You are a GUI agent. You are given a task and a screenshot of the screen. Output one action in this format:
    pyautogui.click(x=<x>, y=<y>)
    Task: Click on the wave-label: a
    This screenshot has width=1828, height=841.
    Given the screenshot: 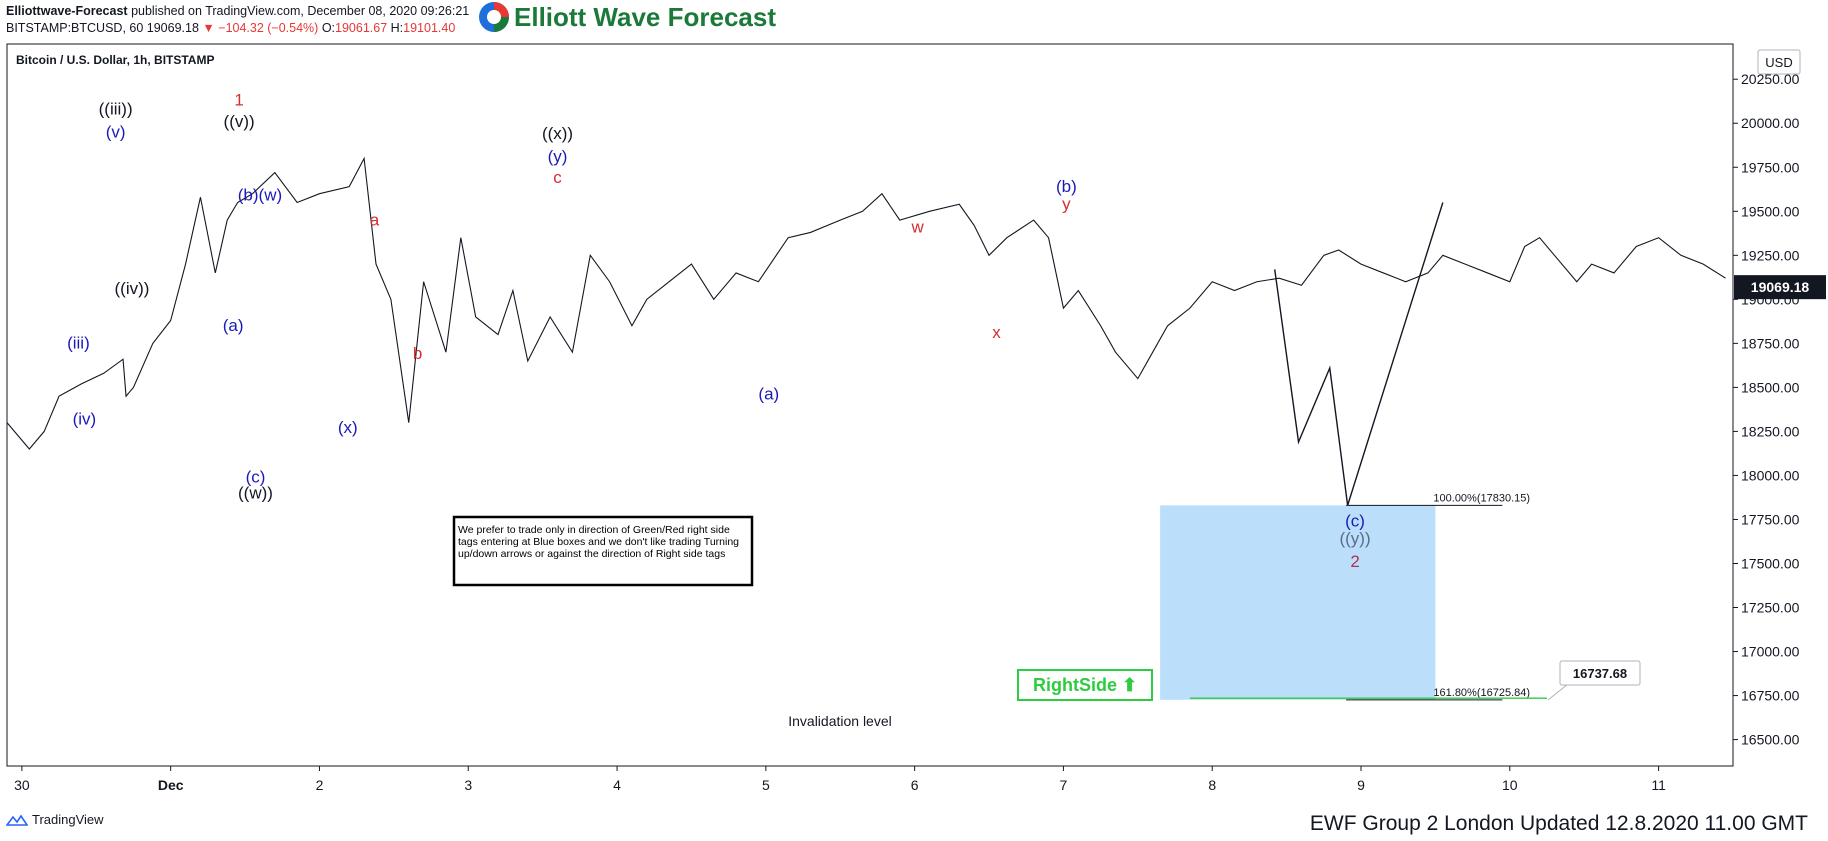 What is the action you would take?
    pyautogui.click(x=375, y=219)
    